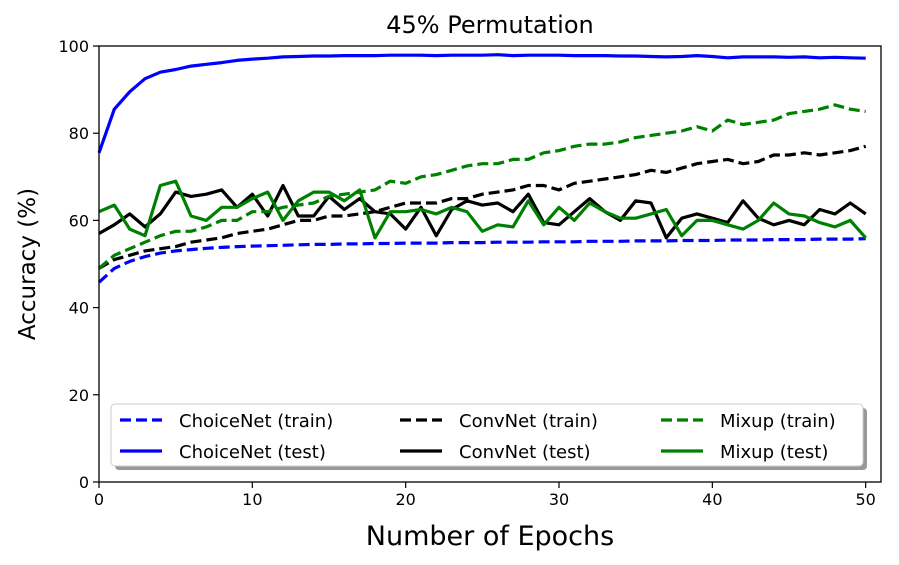 The width and height of the screenshot is (899, 565). Describe the element at coordinates (73, 46) in the screenshot. I see `y-tick-label: 100` at that location.